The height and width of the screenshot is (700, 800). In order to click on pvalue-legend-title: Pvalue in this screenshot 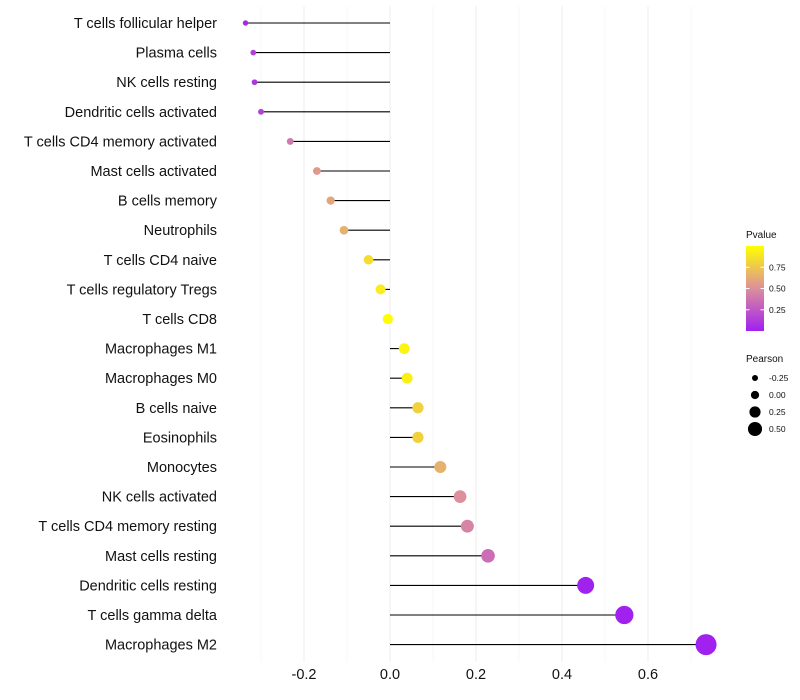, I will do `click(761, 235)`.